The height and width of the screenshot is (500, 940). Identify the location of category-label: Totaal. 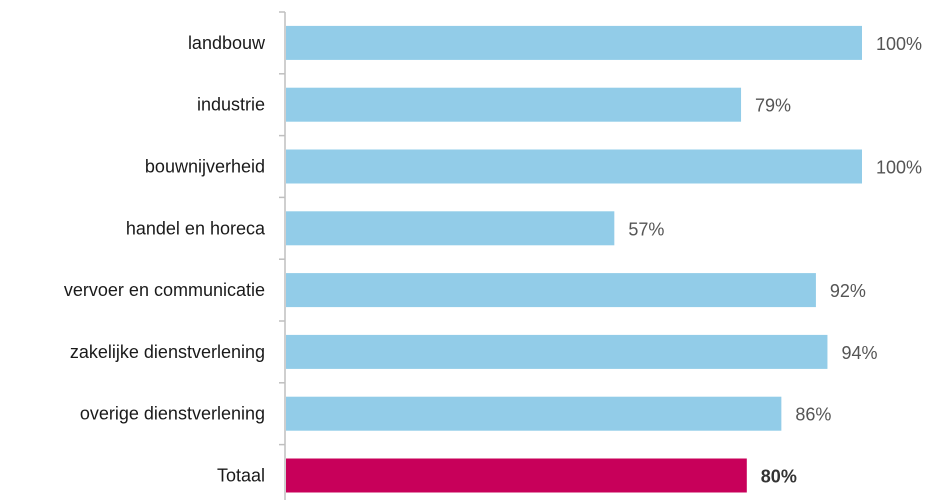
(241, 476).